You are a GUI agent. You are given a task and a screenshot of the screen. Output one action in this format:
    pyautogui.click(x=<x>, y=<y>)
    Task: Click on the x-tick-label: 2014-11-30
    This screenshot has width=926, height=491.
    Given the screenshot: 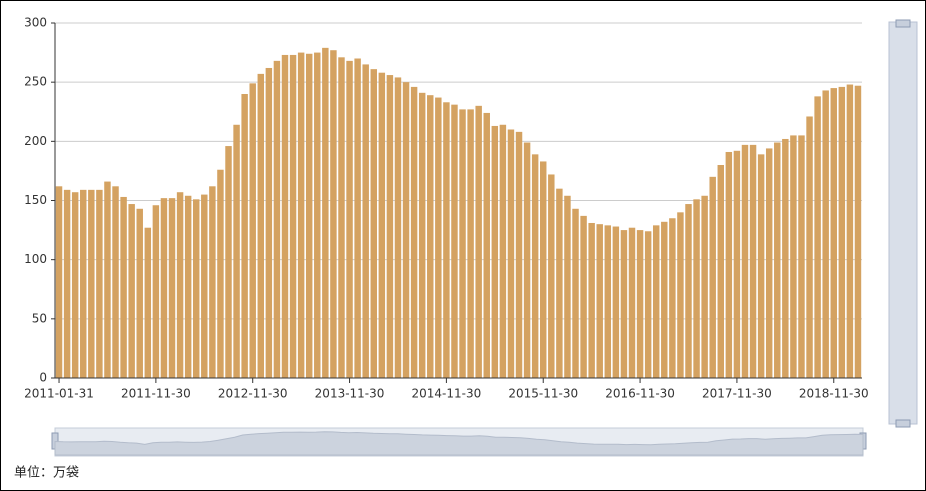 What is the action you would take?
    pyautogui.click(x=447, y=394)
    